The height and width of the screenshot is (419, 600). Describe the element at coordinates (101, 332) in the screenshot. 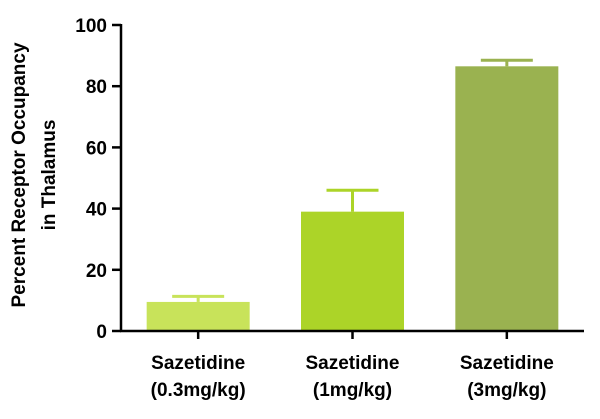

I see `y-tick-label-0: 0` at that location.